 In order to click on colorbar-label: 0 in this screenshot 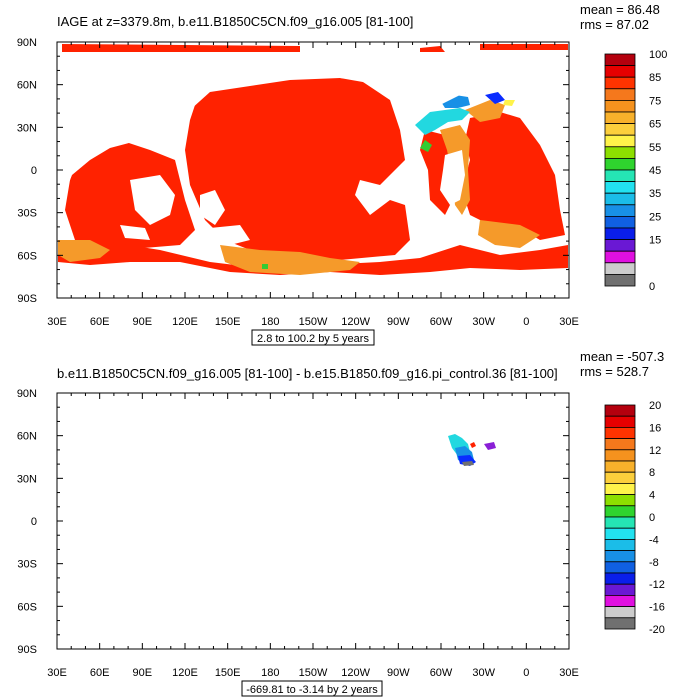, I will do `click(652, 518)`.